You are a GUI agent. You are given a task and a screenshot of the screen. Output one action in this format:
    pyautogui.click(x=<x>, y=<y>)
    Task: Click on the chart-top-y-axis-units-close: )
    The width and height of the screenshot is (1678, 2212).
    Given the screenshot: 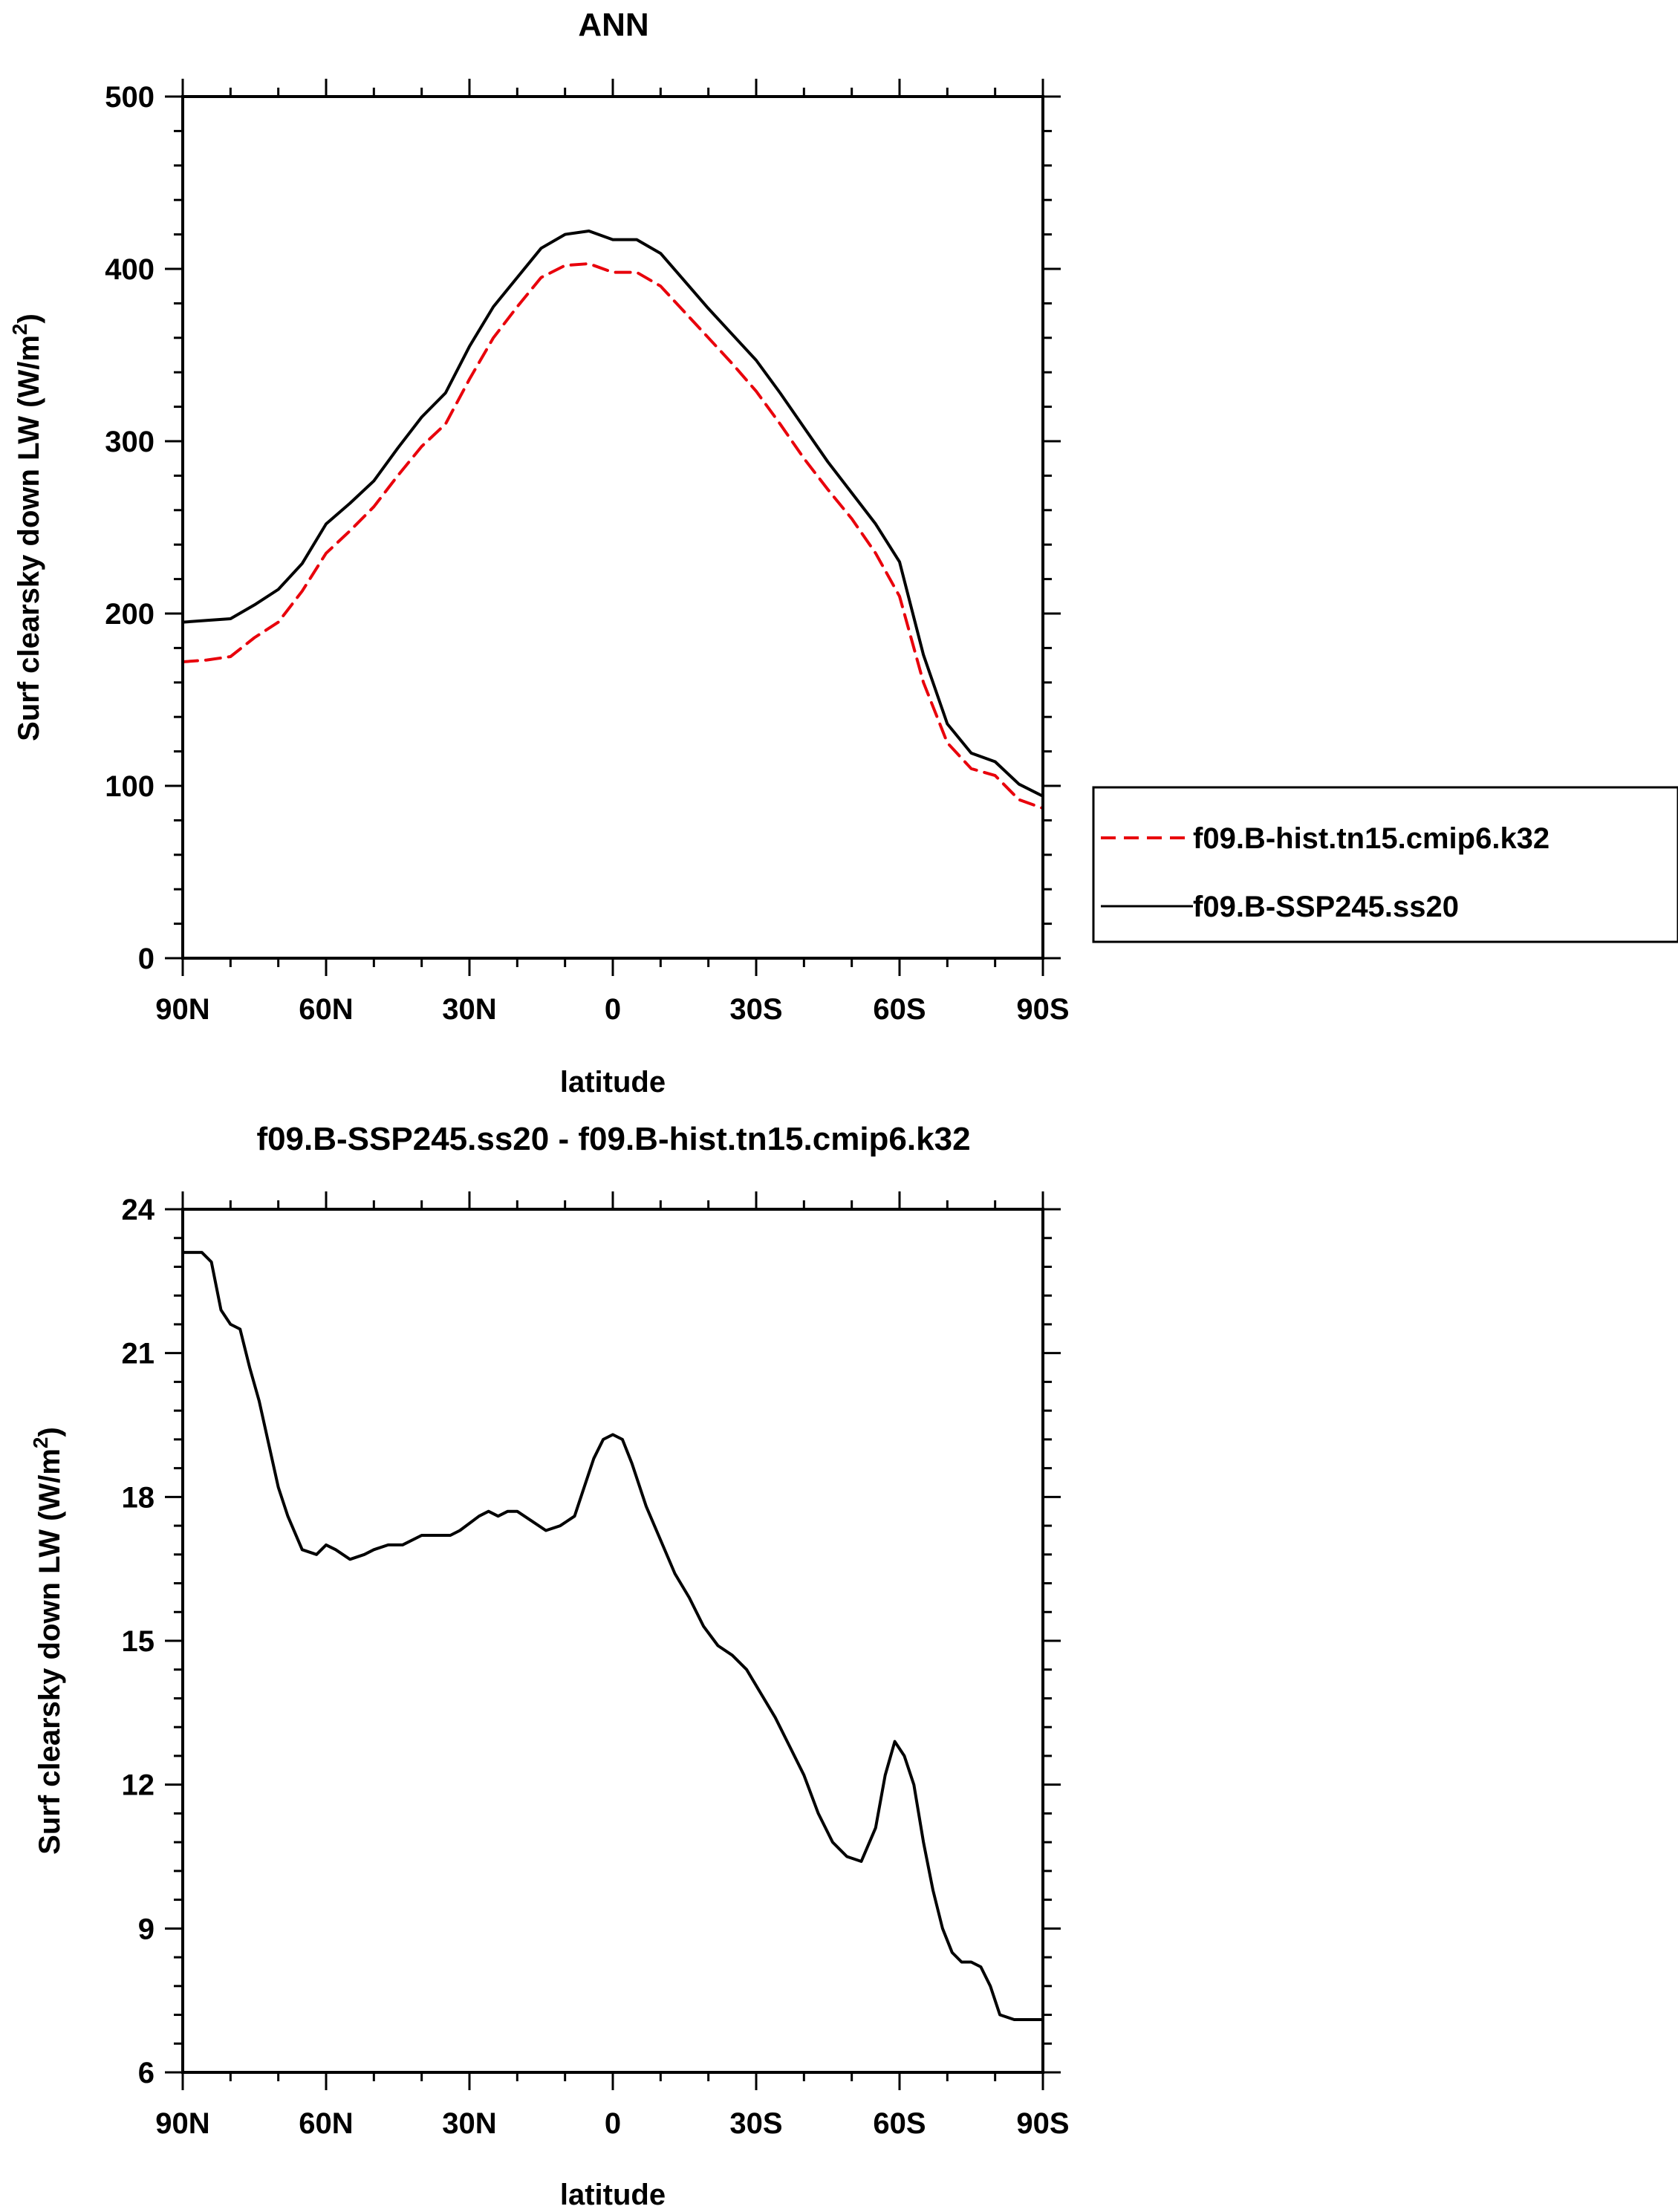 What is the action you would take?
    pyautogui.click(x=29, y=318)
    